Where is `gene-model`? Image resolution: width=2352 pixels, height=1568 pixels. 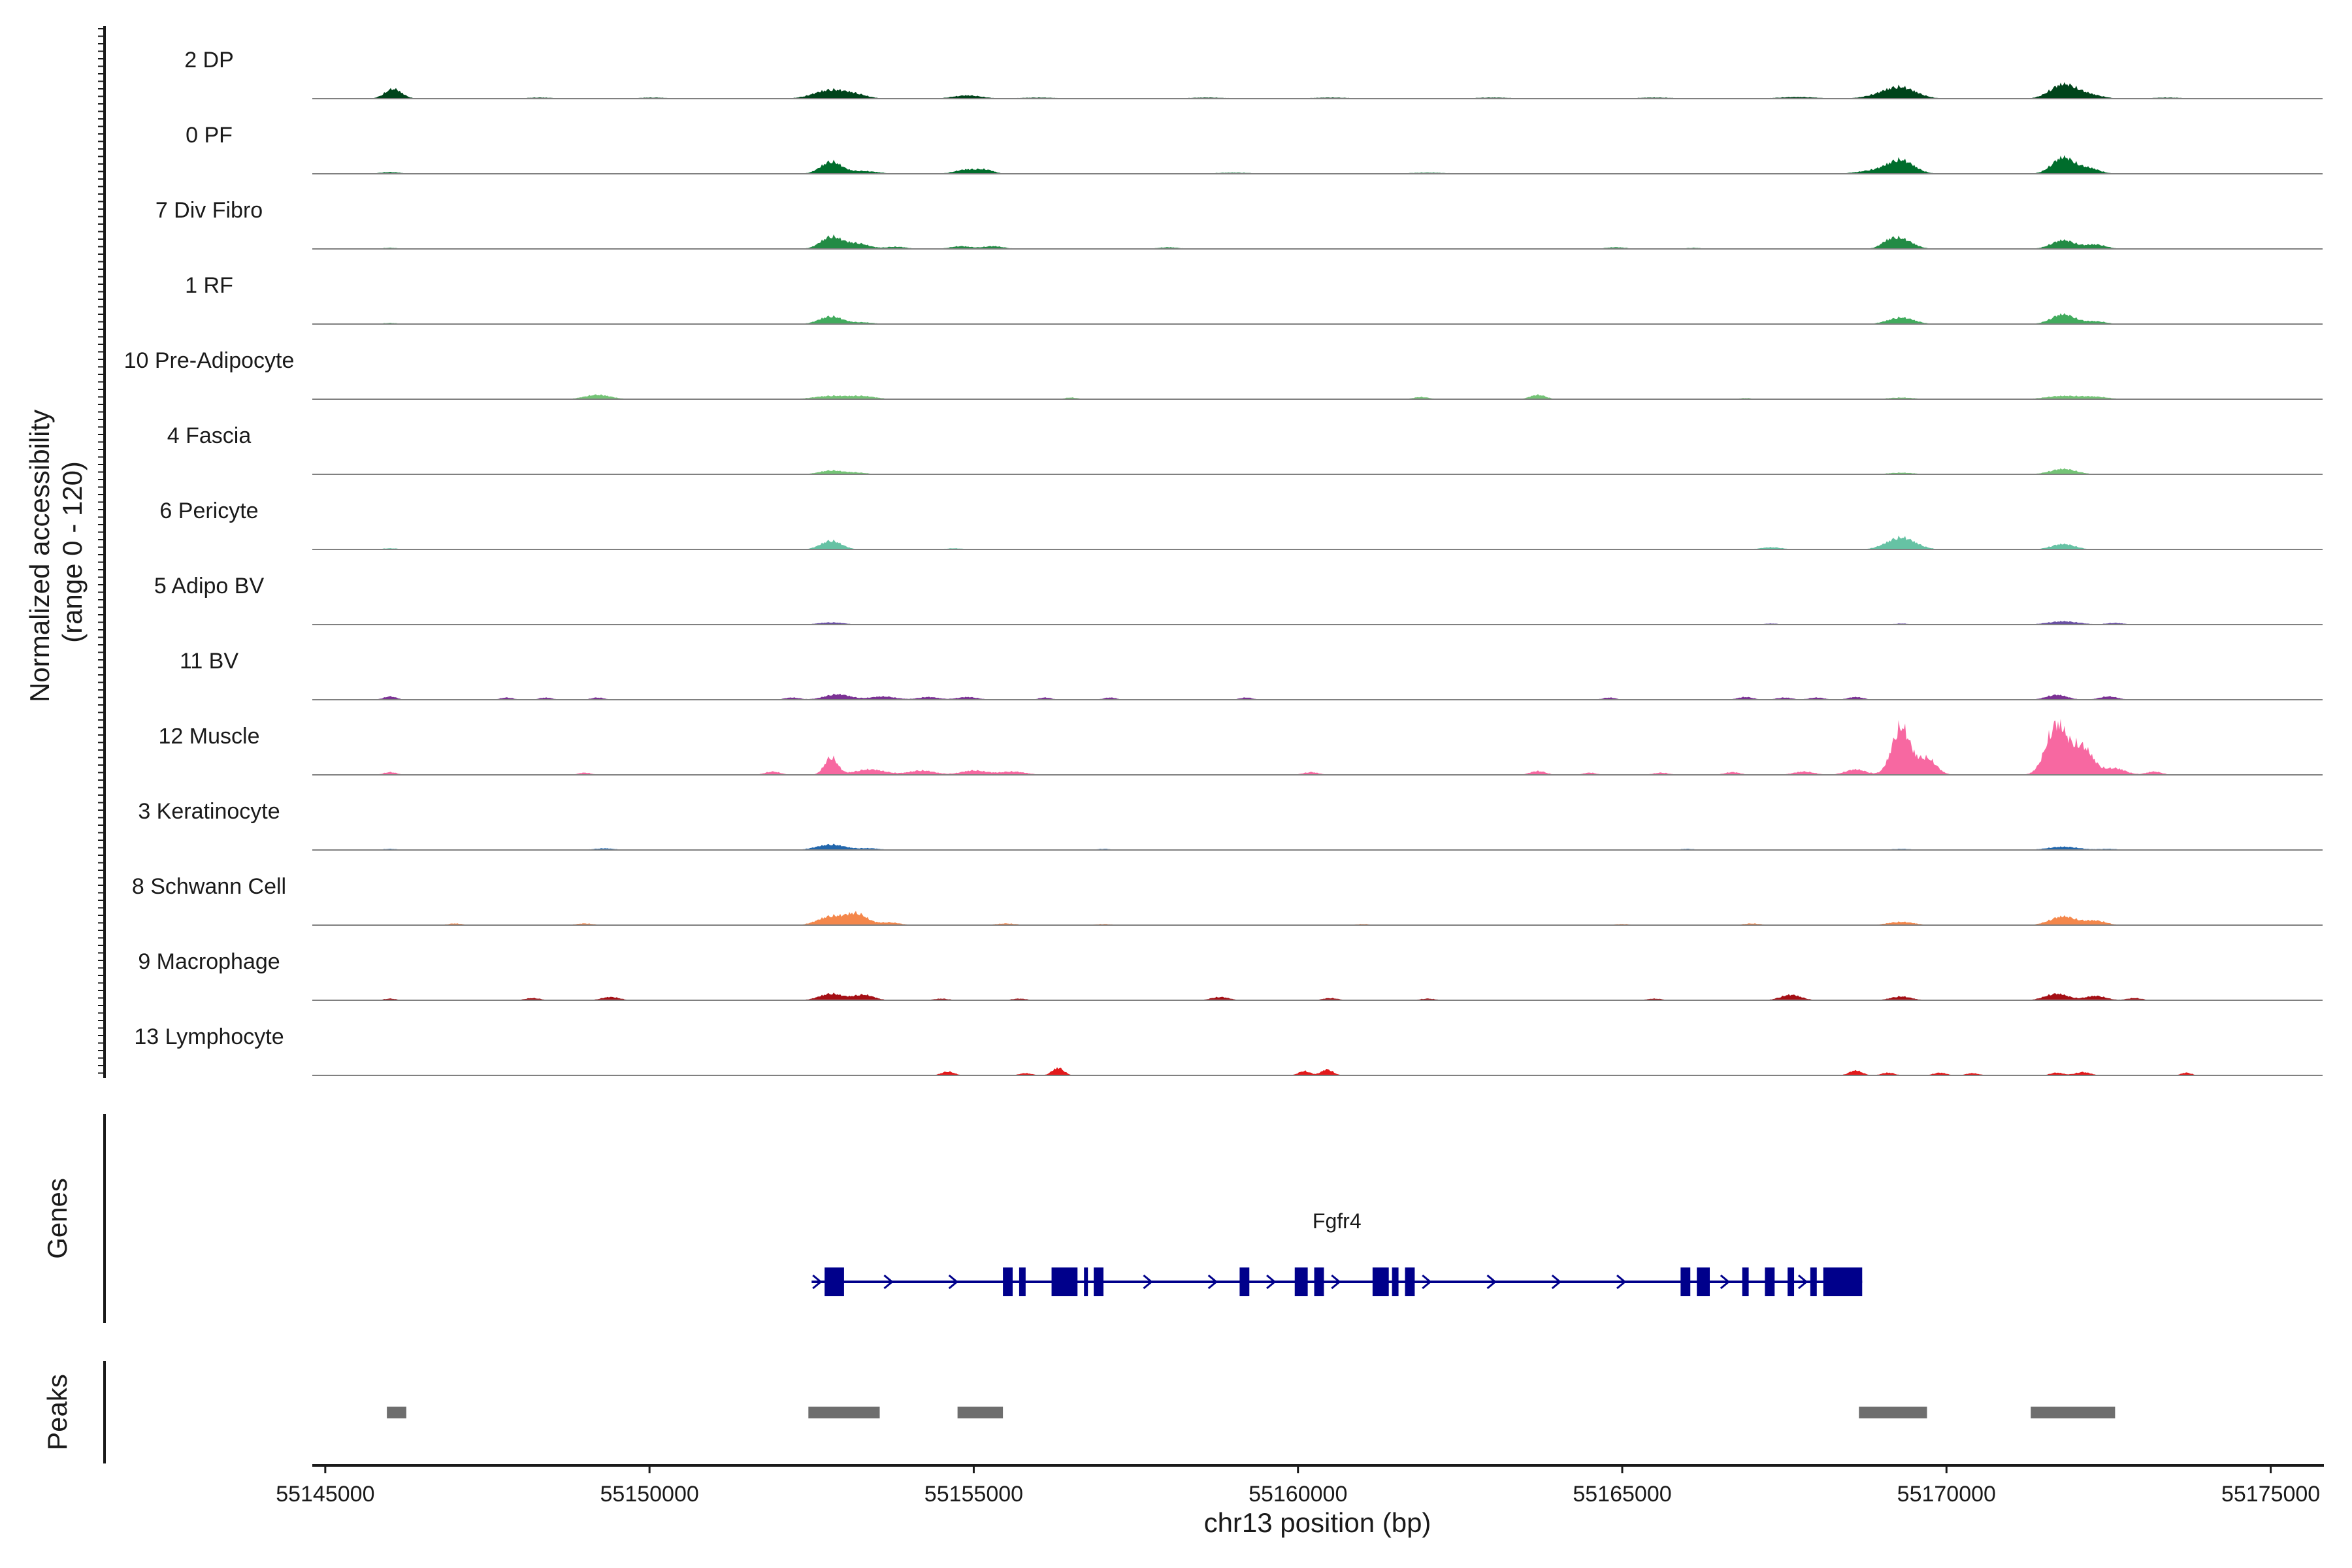
gene-model is located at coordinates (1337, 1281).